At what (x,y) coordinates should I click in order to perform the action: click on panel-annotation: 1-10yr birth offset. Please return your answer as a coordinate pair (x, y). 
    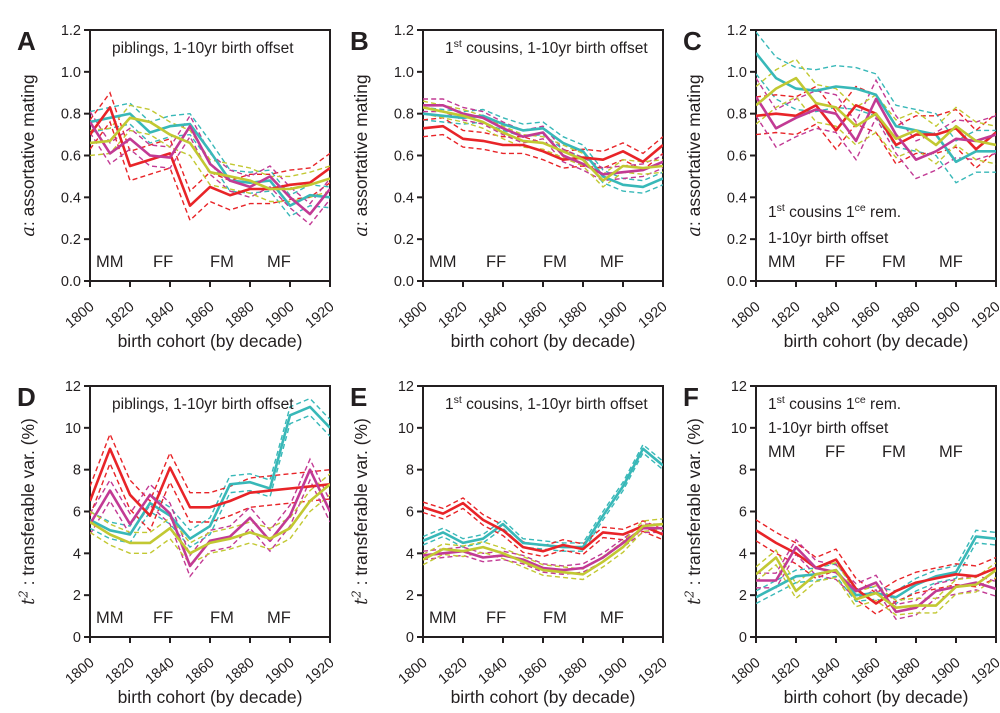
    Looking at the image, I should click on (828, 428).